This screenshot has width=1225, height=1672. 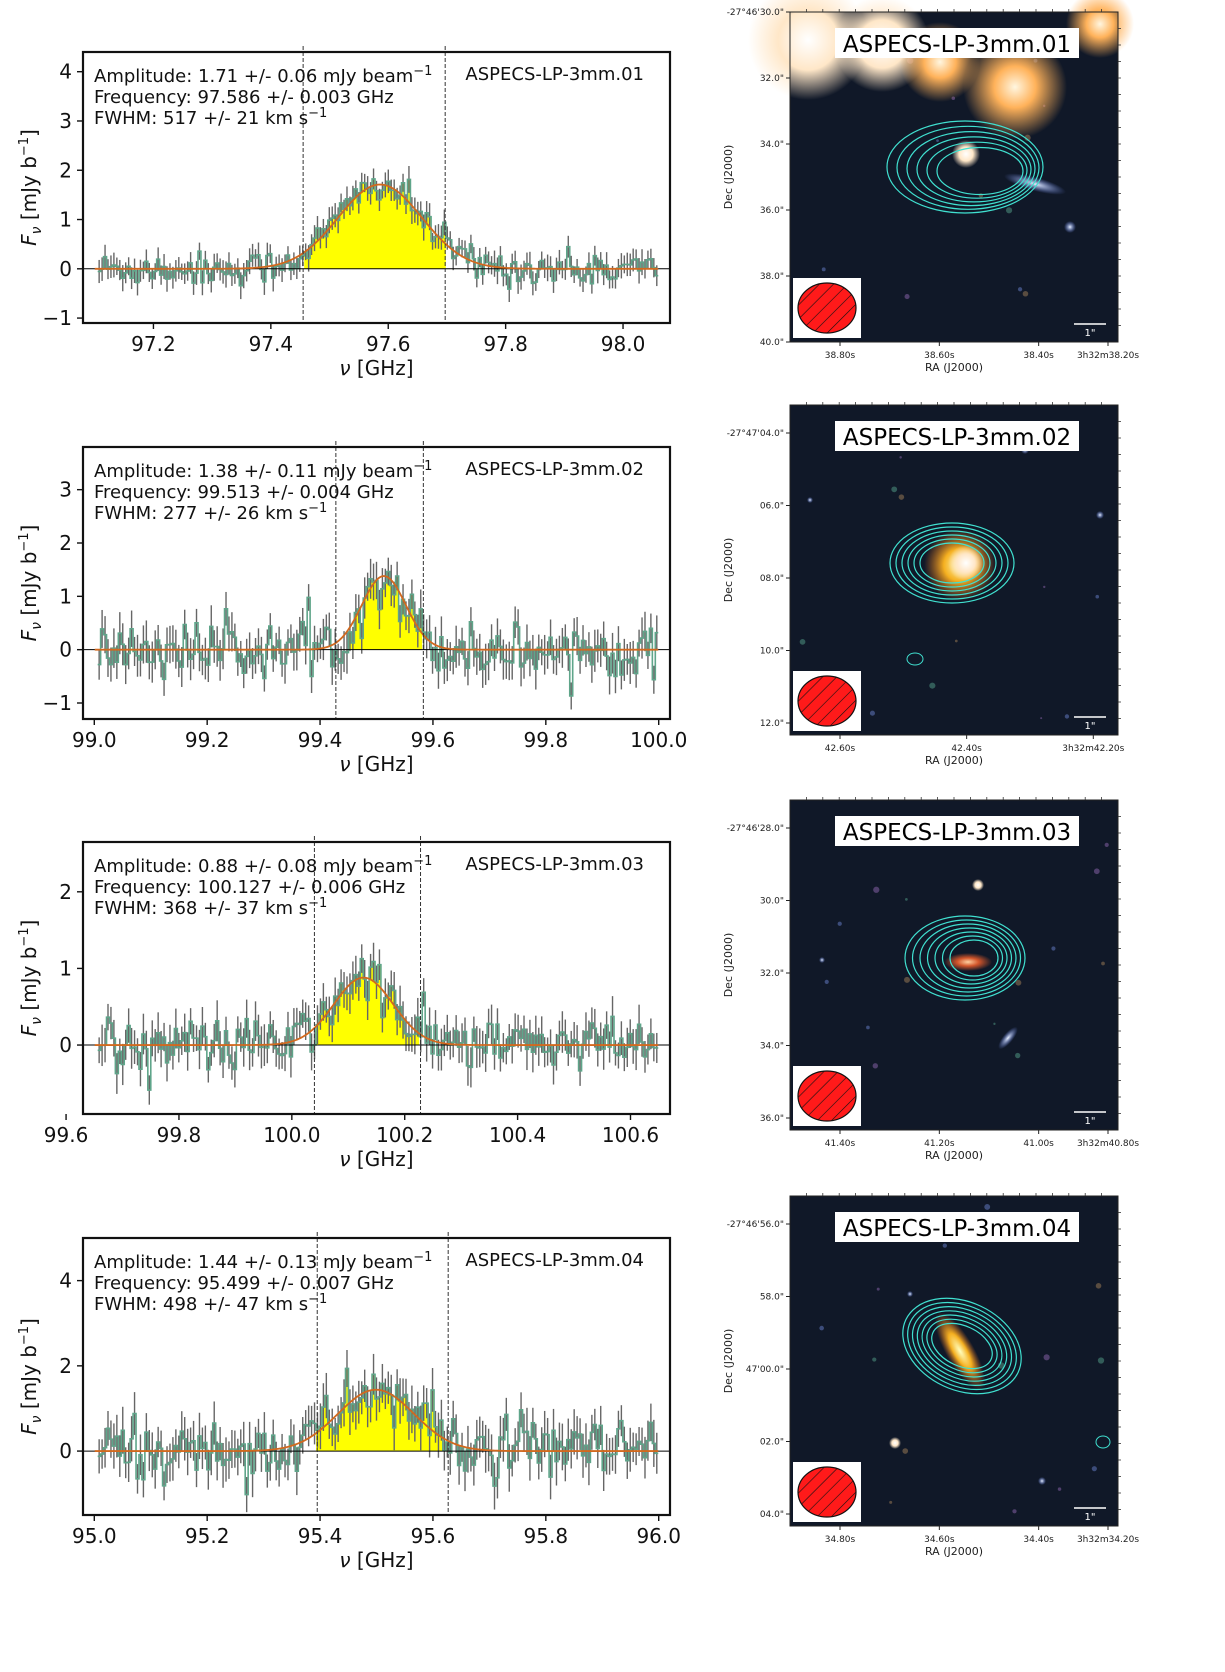 What do you see at coordinates (57, 703) in the screenshot?
I see `y-tick-label: −1` at bounding box center [57, 703].